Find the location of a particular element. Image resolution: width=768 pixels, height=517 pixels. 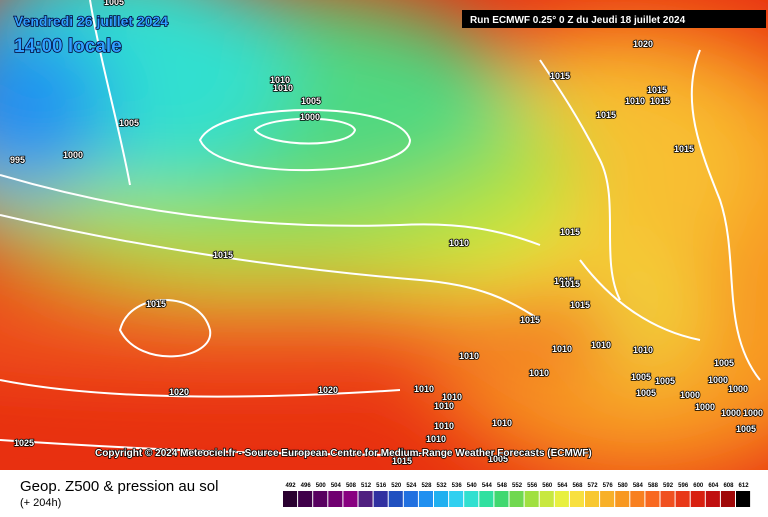

legend-label: 600 is located at coordinates (698, 486).